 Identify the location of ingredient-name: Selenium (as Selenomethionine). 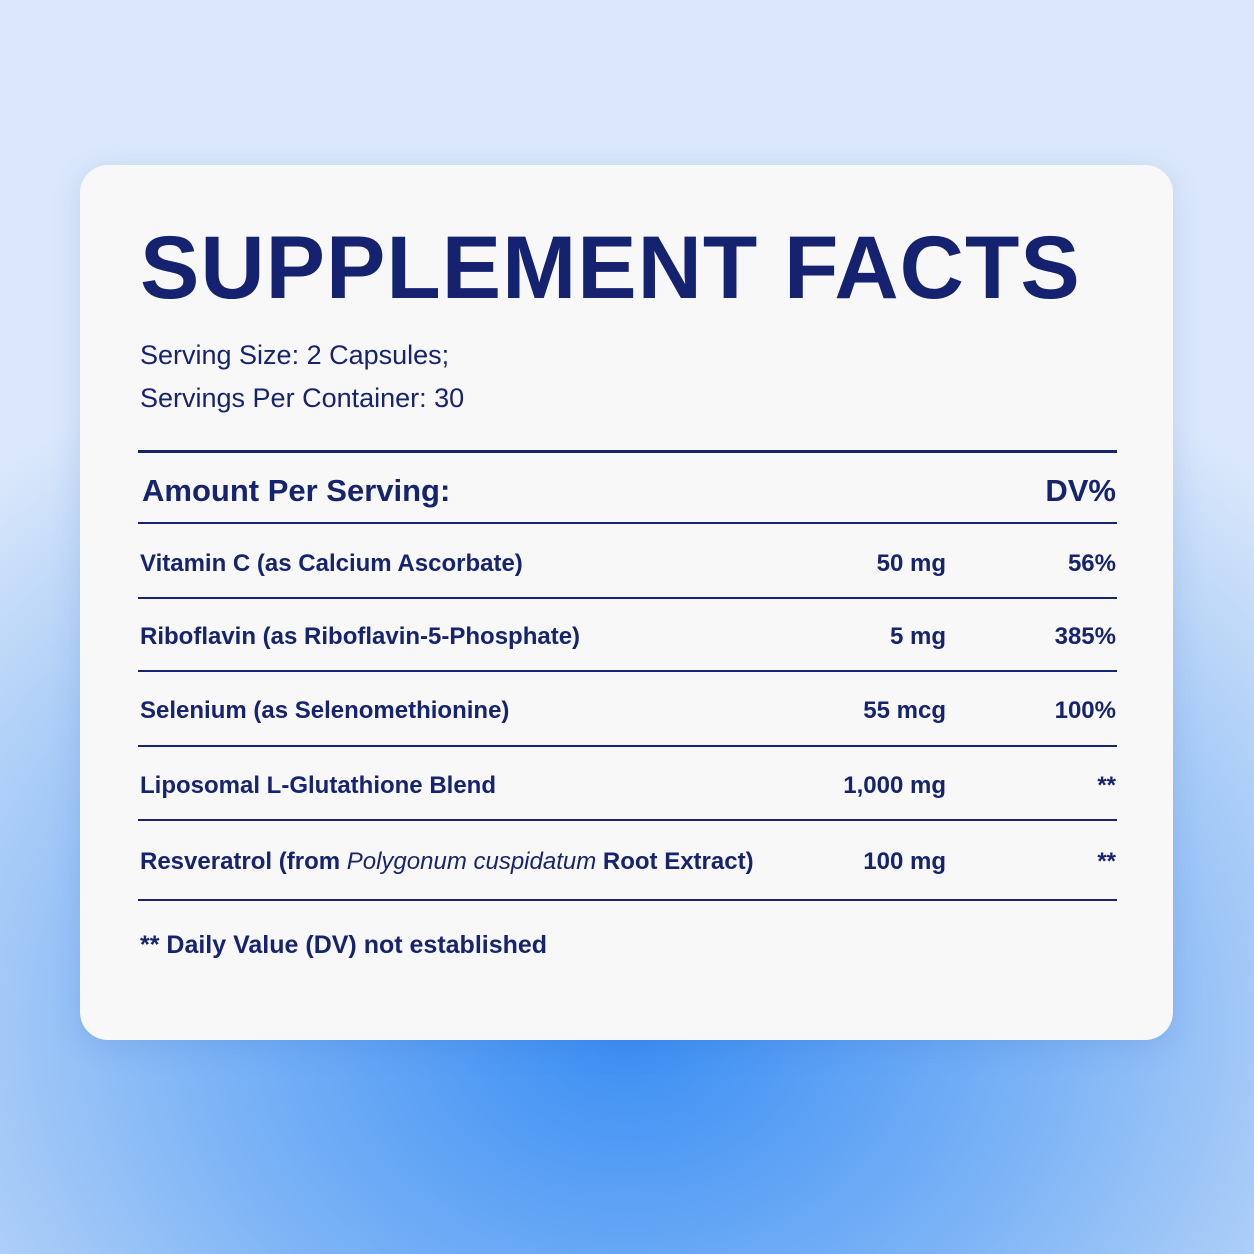
(325, 710).